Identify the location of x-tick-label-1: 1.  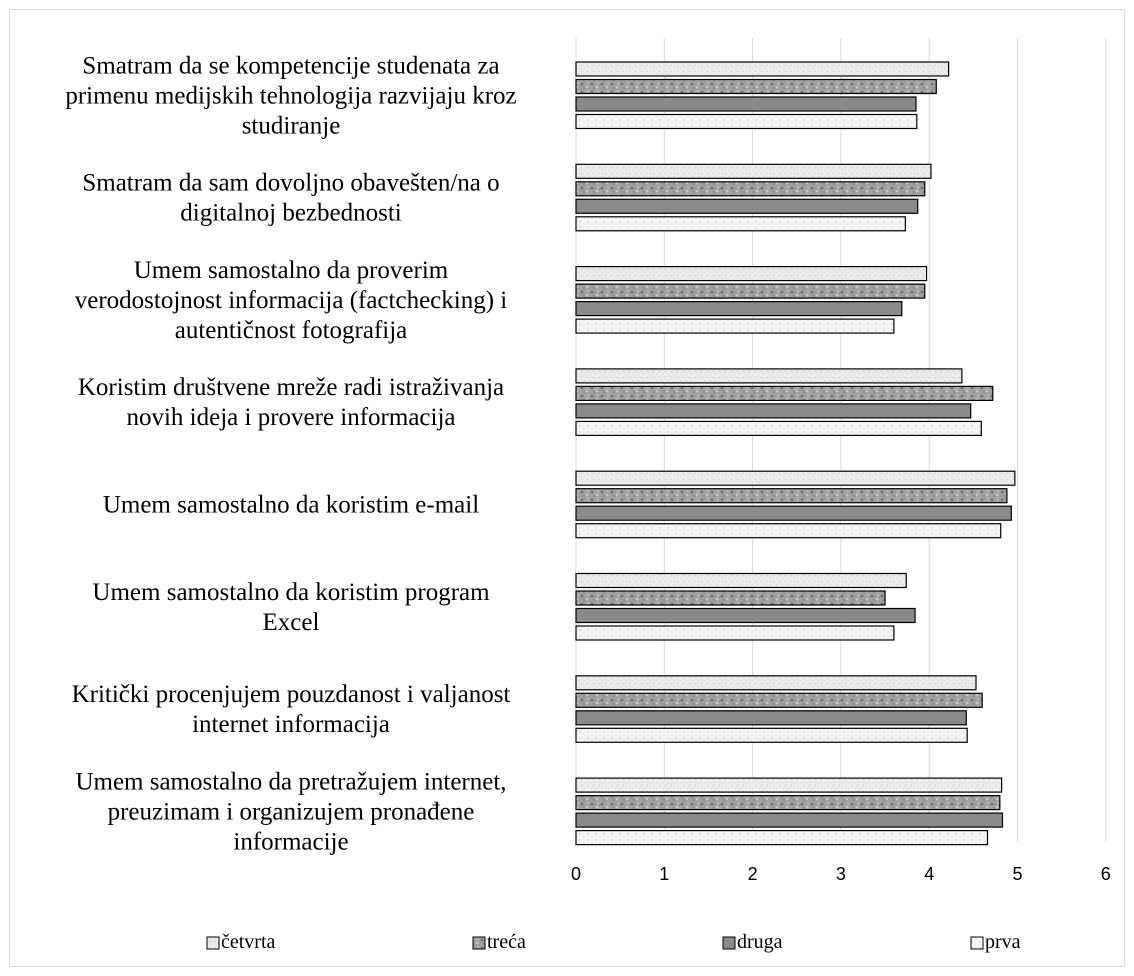
(664, 874).